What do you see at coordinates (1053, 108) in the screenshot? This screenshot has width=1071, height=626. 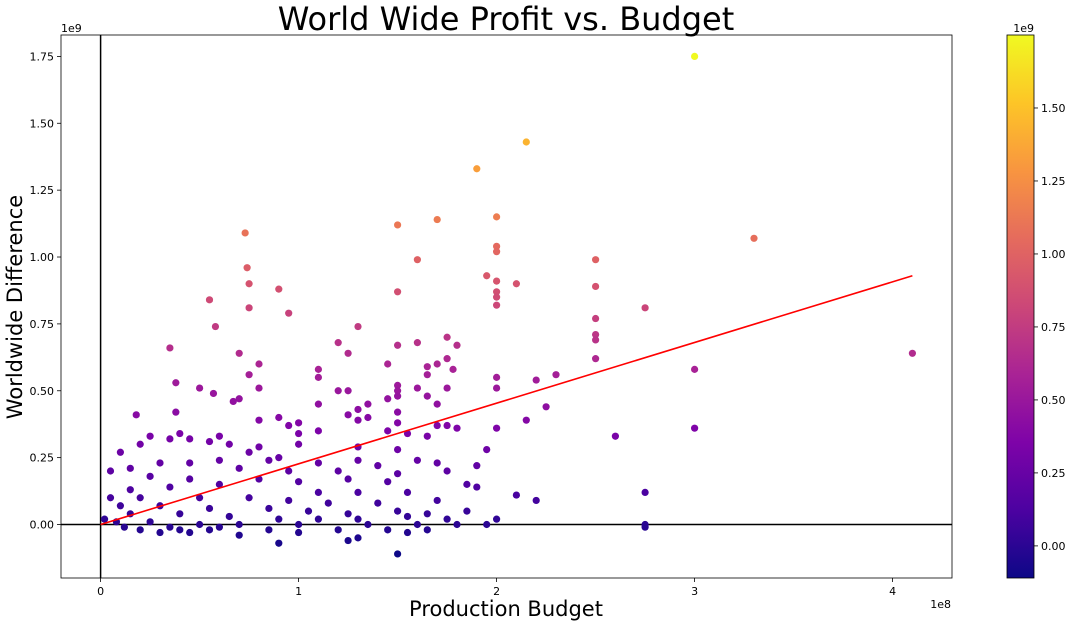 I see `colorbar-tick-label: 1.50` at bounding box center [1053, 108].